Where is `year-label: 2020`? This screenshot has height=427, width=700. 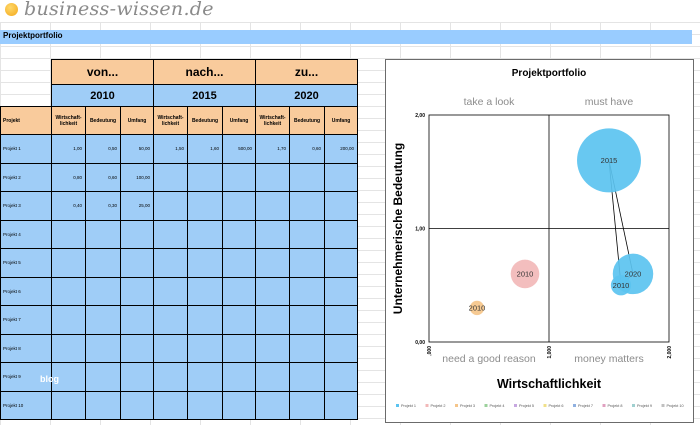 year-label: 2020 is located at coordinates (307, 95).